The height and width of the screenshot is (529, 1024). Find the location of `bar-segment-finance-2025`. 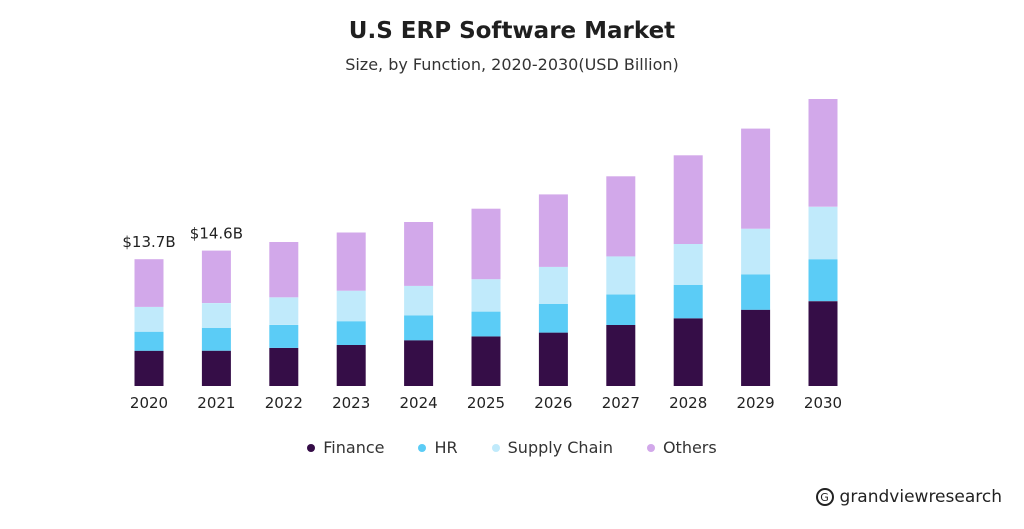

bar-segment-finance-2025 is located at coordinates (486, 361).